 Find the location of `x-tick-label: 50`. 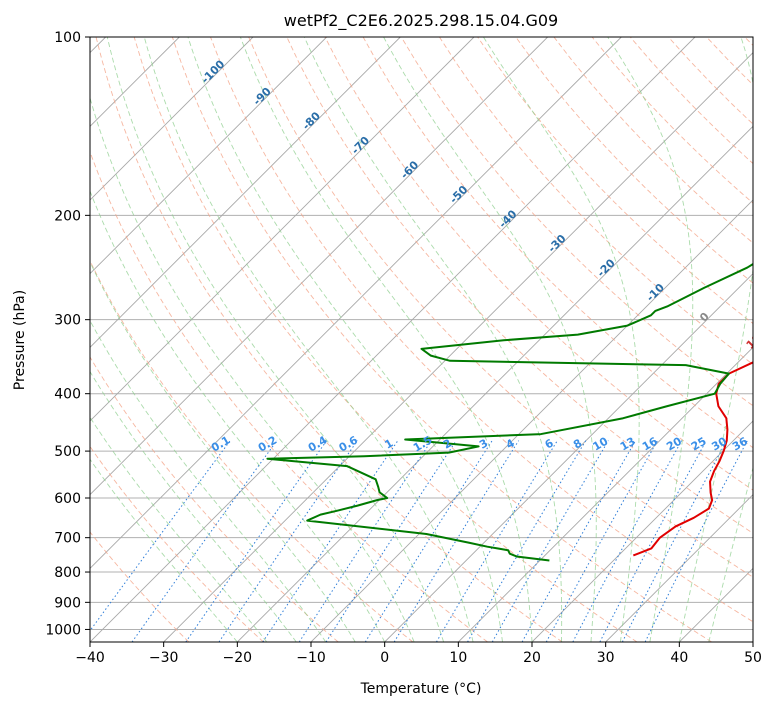

x-tick-label: 50 is located at coordinates (753, 658).